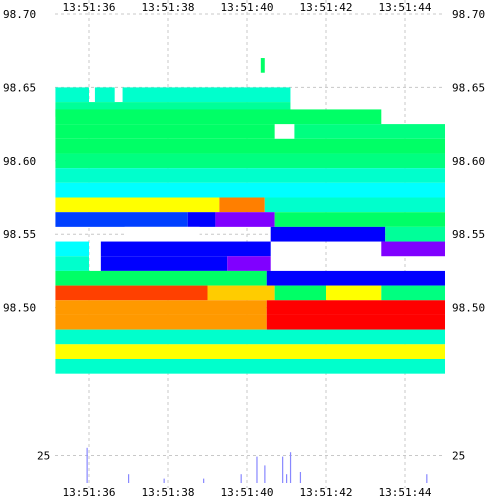 This screenshot has height=500, width=500. Describe the element at coordinates (405, 7) in the screenshot. I see `x-tick-label-top: 13:51:44` at that location.